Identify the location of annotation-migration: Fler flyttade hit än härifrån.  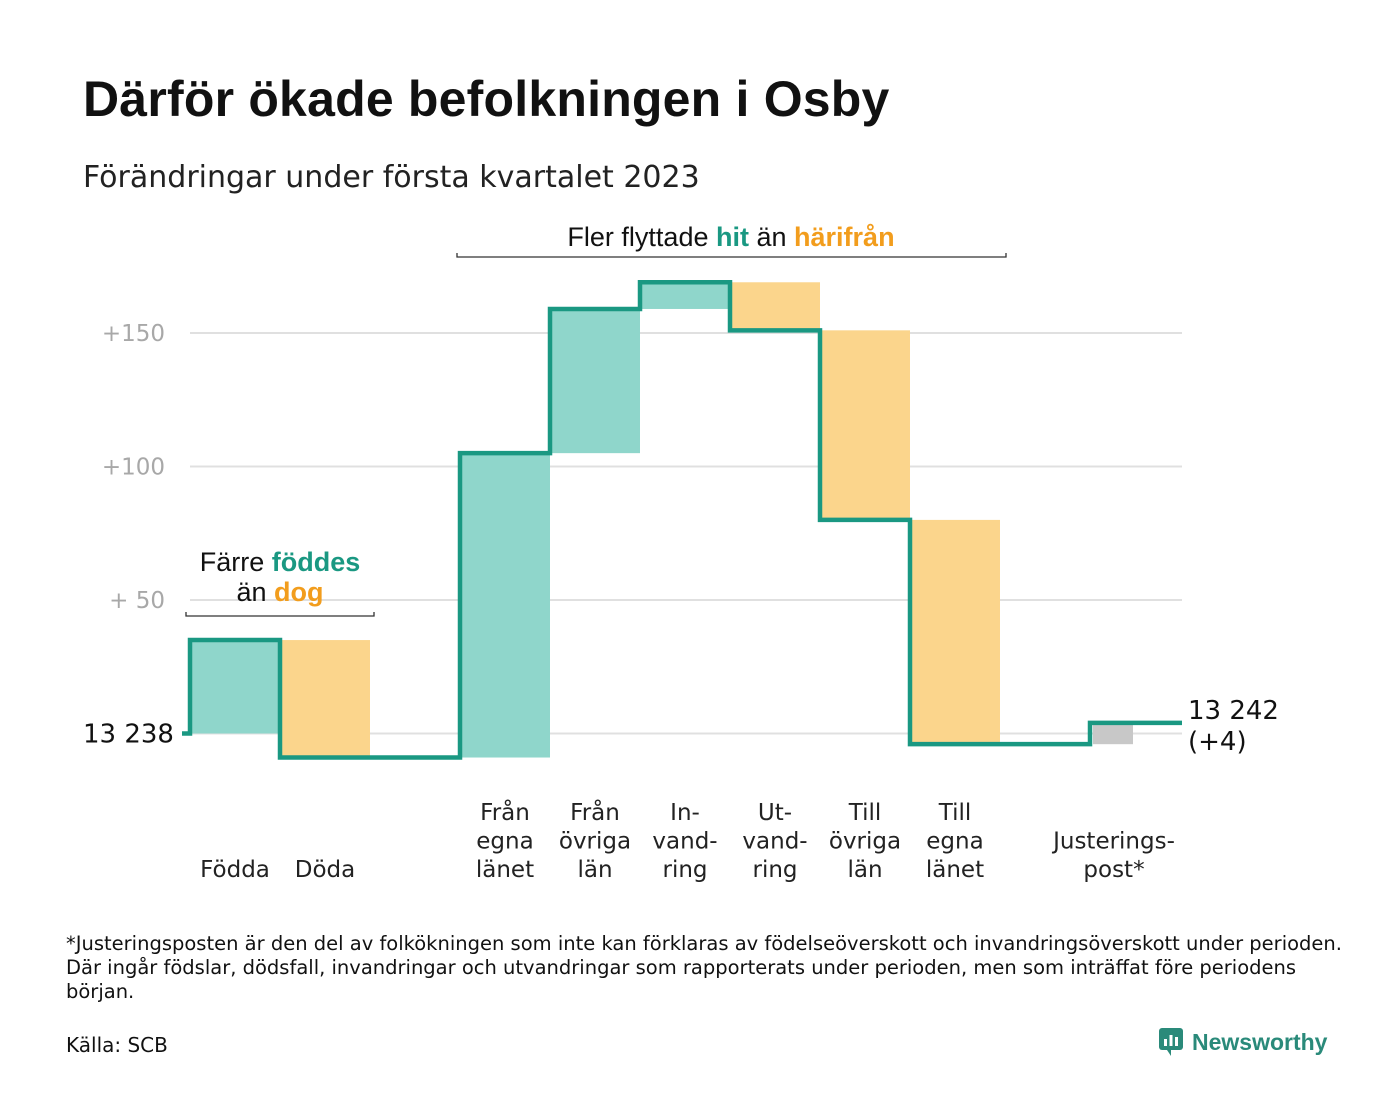
(730, 237).